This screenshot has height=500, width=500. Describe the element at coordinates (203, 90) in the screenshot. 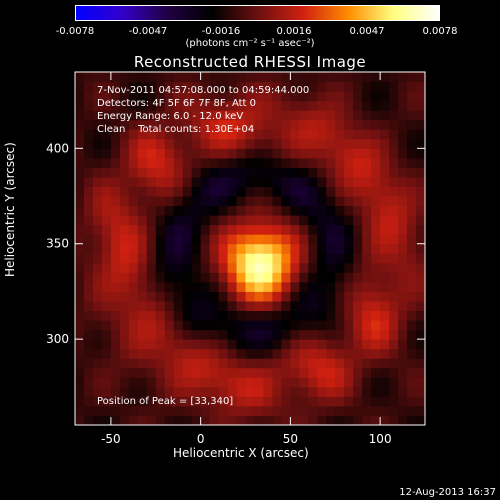

I see `info-time: 7-Nov-2011 04:57:08.000 to 04:59:44.000` at that location.